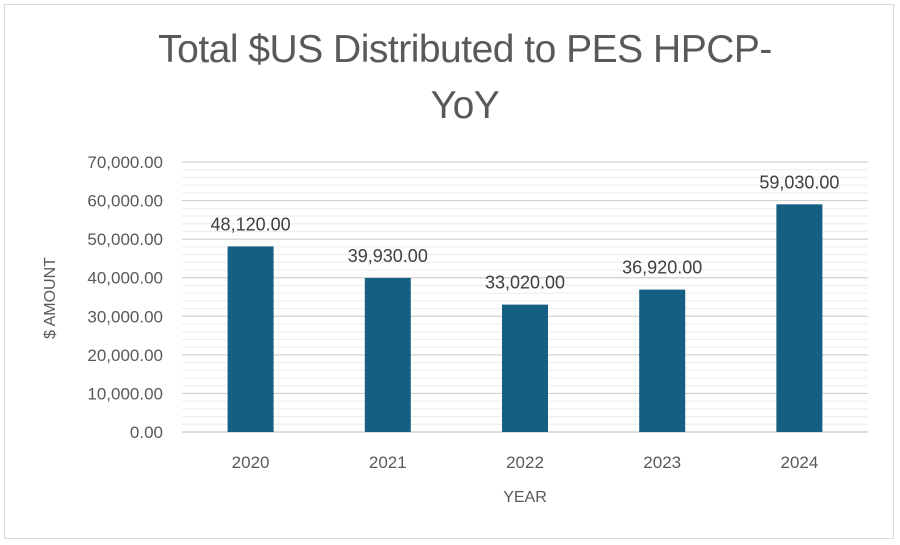 This screenshot has width=900, height=545. I want to click on x-axis-ticks: 2020 2021 2022 2023 2024, so click(525, 462).